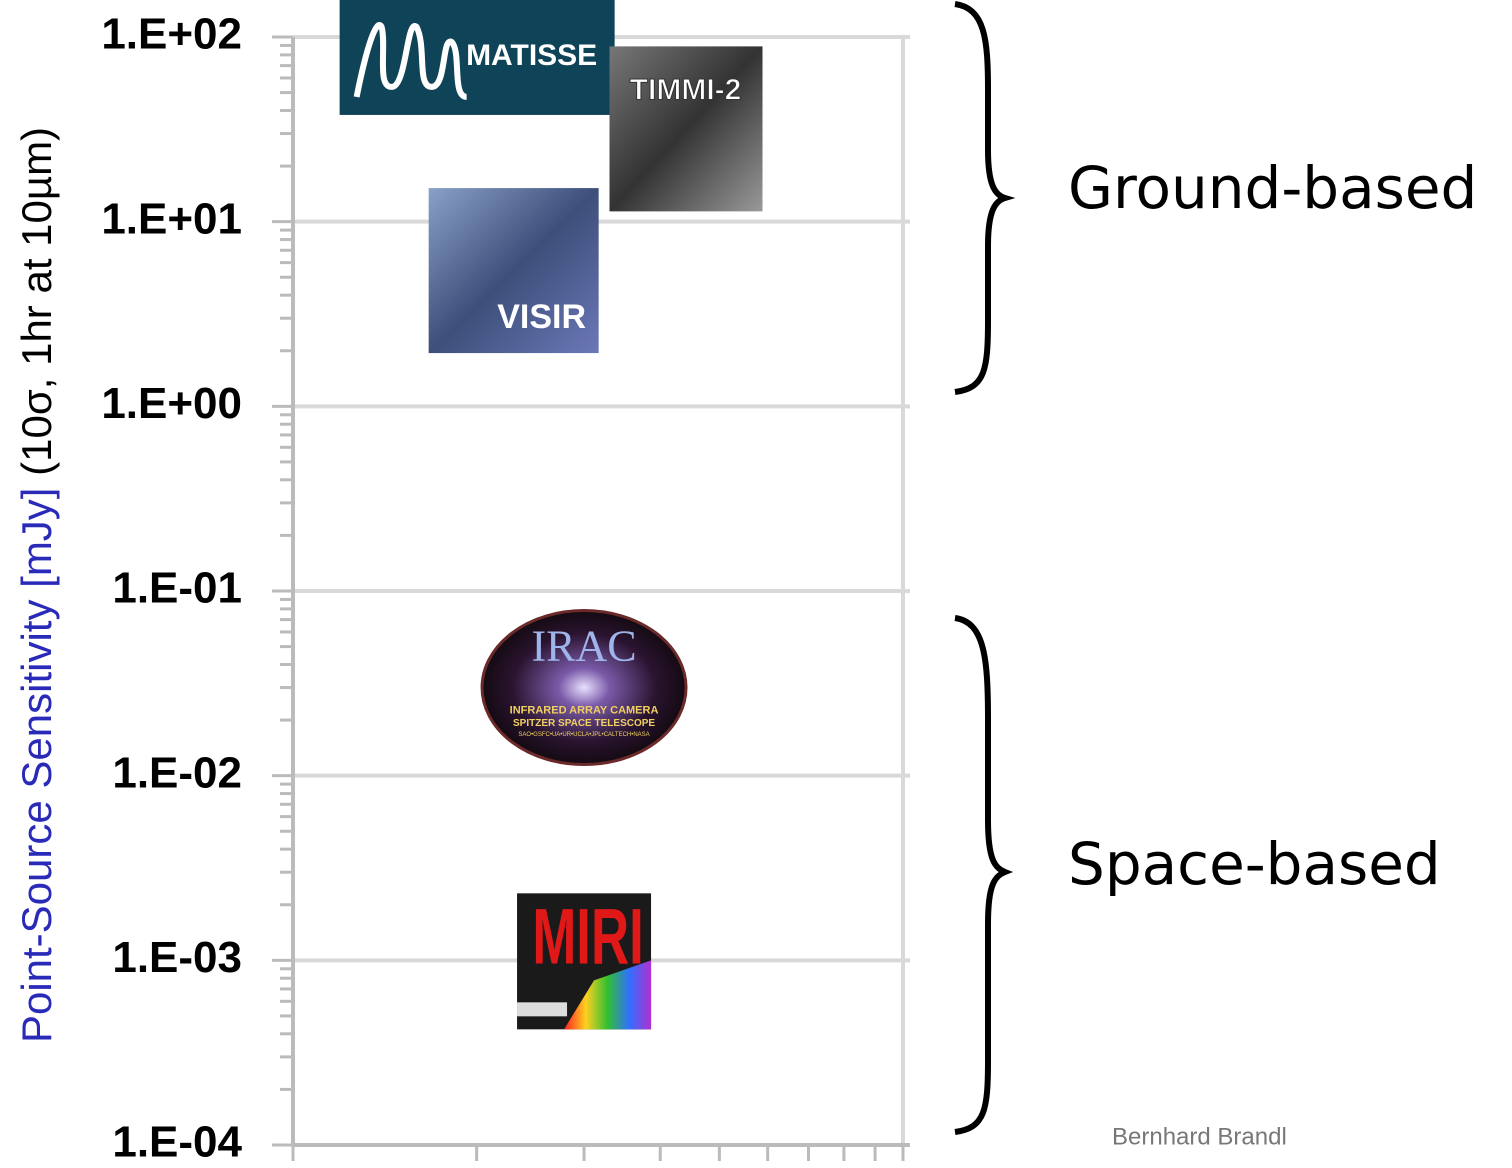  I want to click on ground-brace, so click(985, 198).